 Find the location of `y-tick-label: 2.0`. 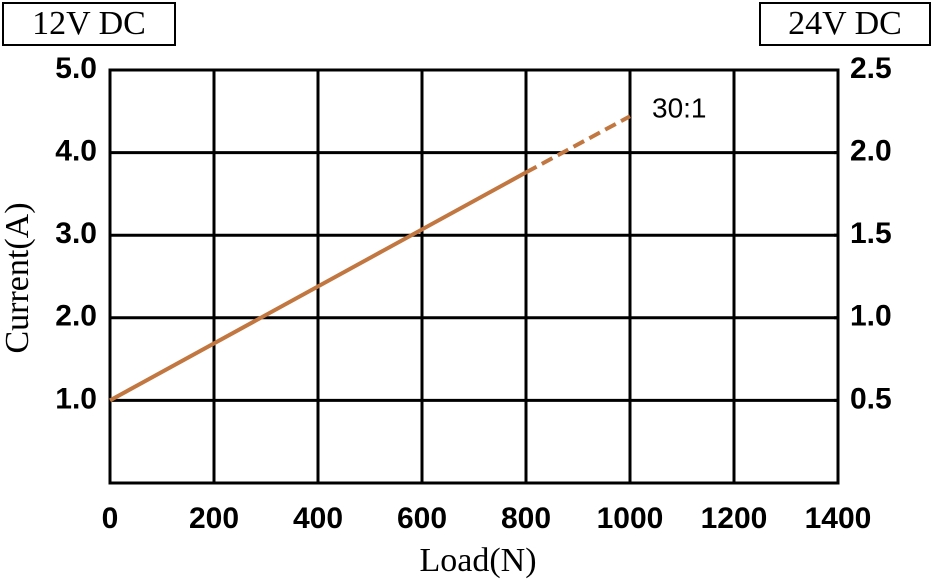

y-tick-label: 2.0 is located at coordinates (76, 316).